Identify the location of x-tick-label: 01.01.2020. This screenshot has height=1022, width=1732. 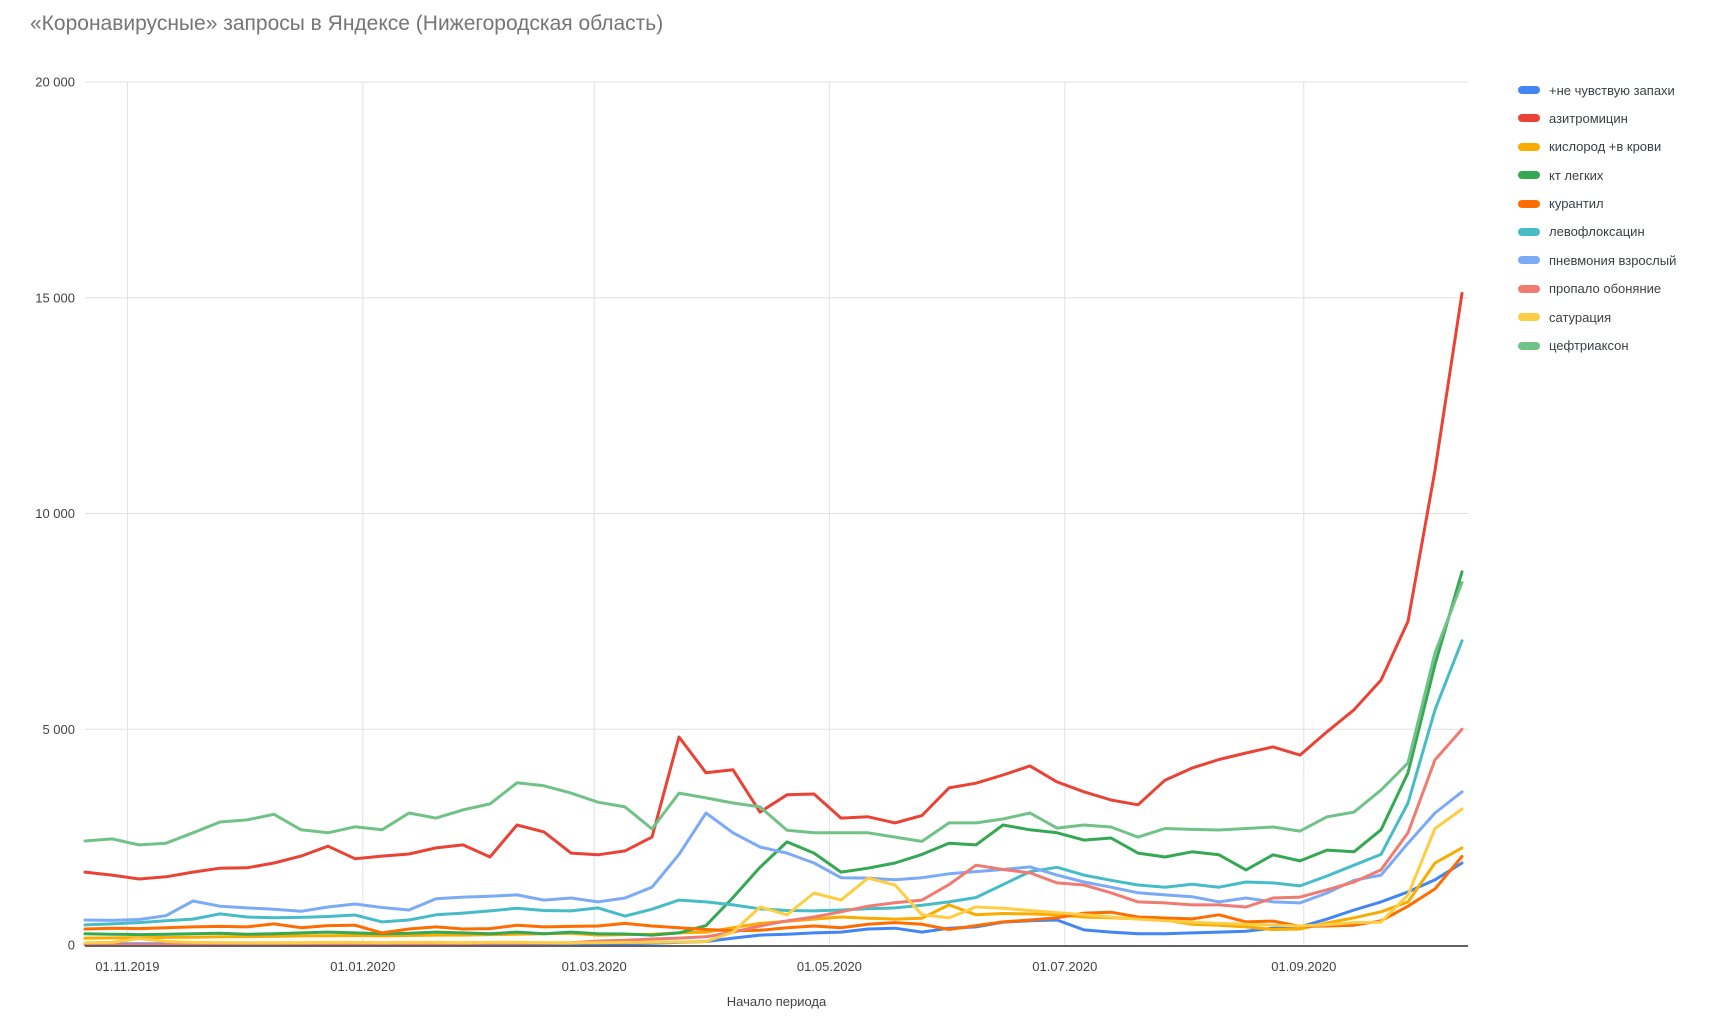
(362, 966).